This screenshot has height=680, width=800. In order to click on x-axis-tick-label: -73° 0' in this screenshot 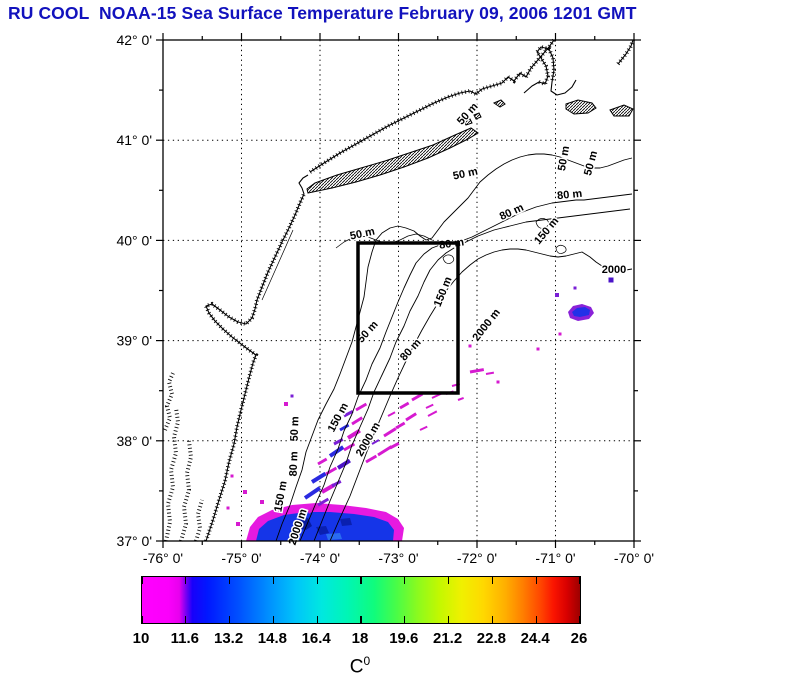, I will do `click(398, 558)`.